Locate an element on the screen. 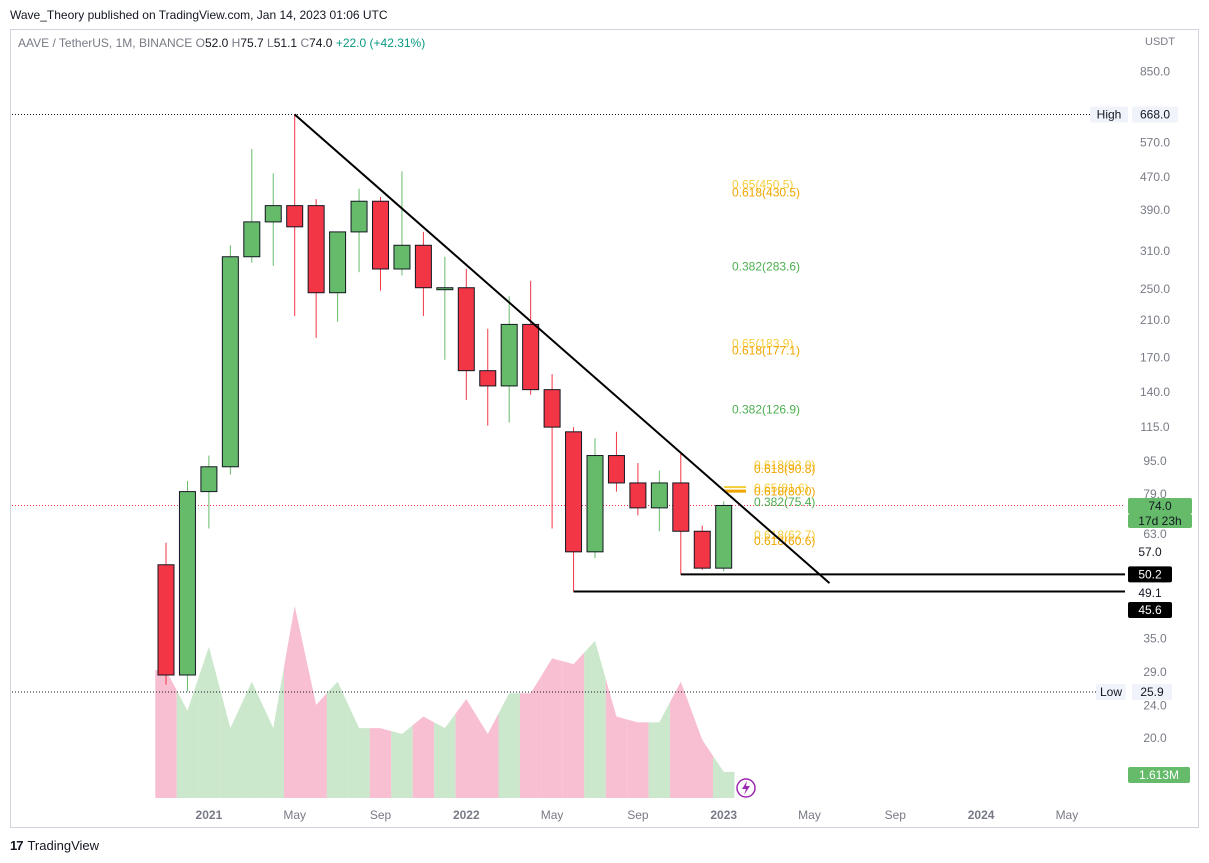  fib-level-label: 0.618(80.0) is located at coordinates (784, 492).